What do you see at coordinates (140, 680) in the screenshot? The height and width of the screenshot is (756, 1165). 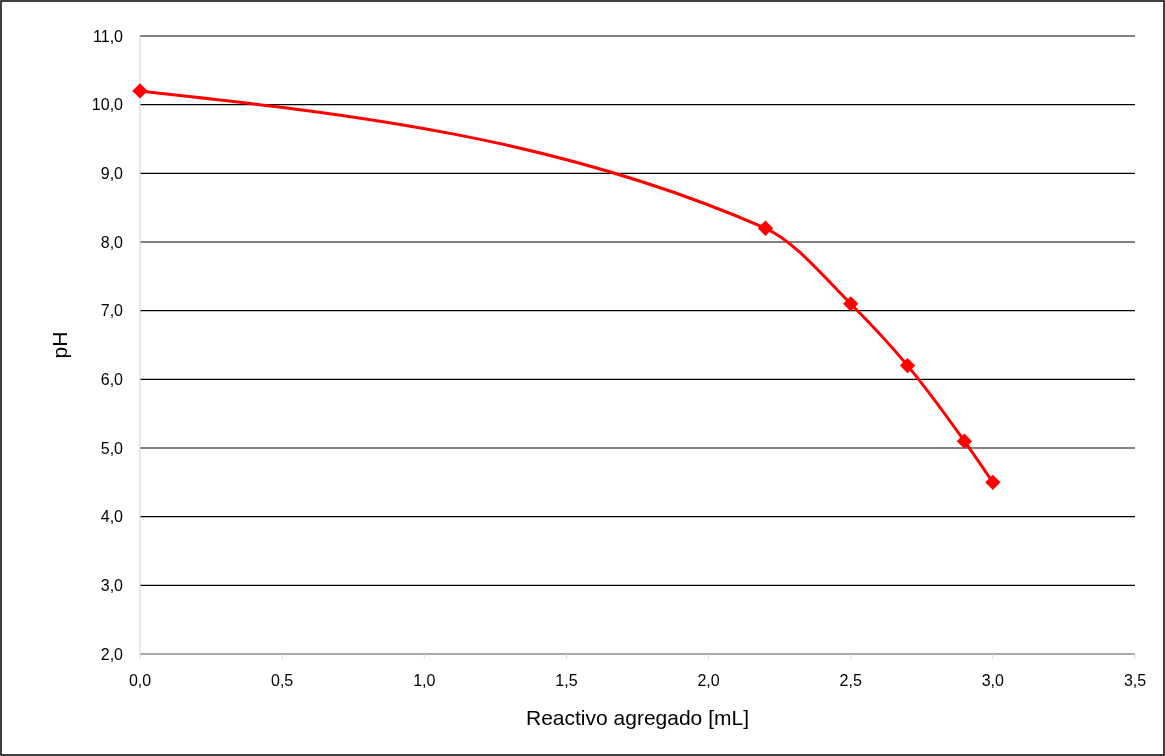 I see `x-tick-label: 0,0` at bounding box center [140, 680].